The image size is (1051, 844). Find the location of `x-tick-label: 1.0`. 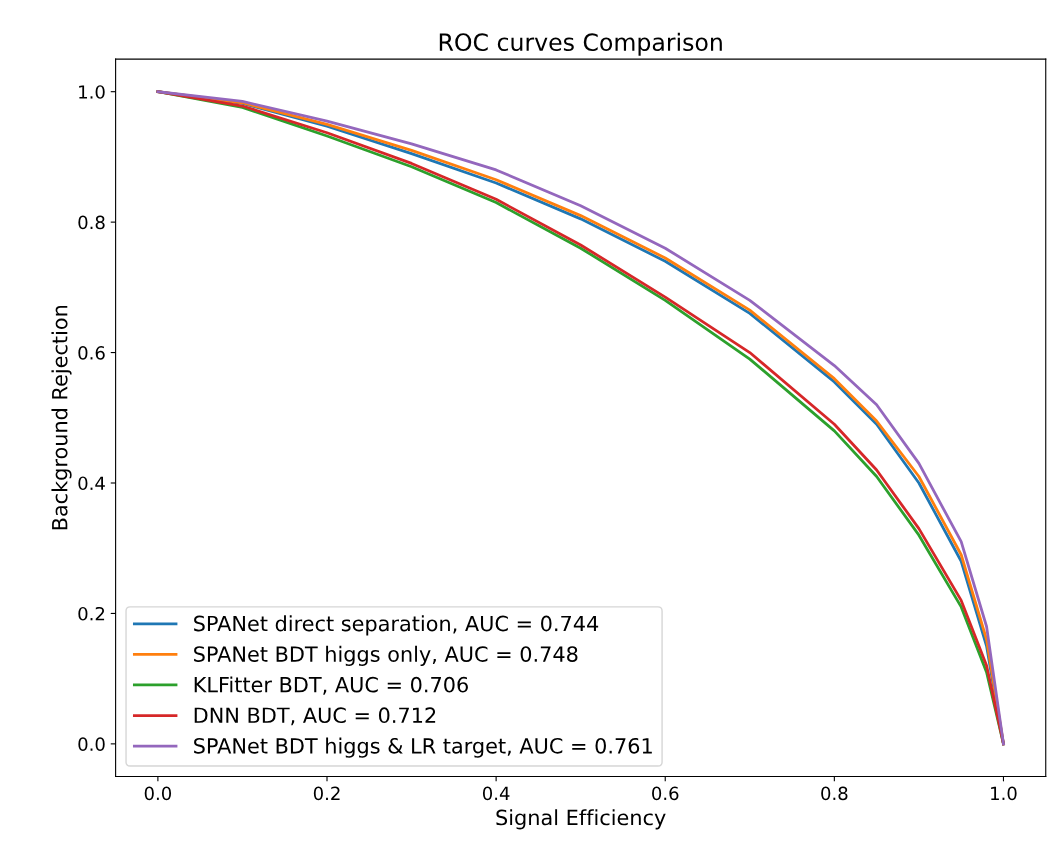

x-tick-label: 1.0 is located at coordinates (1004, 793).